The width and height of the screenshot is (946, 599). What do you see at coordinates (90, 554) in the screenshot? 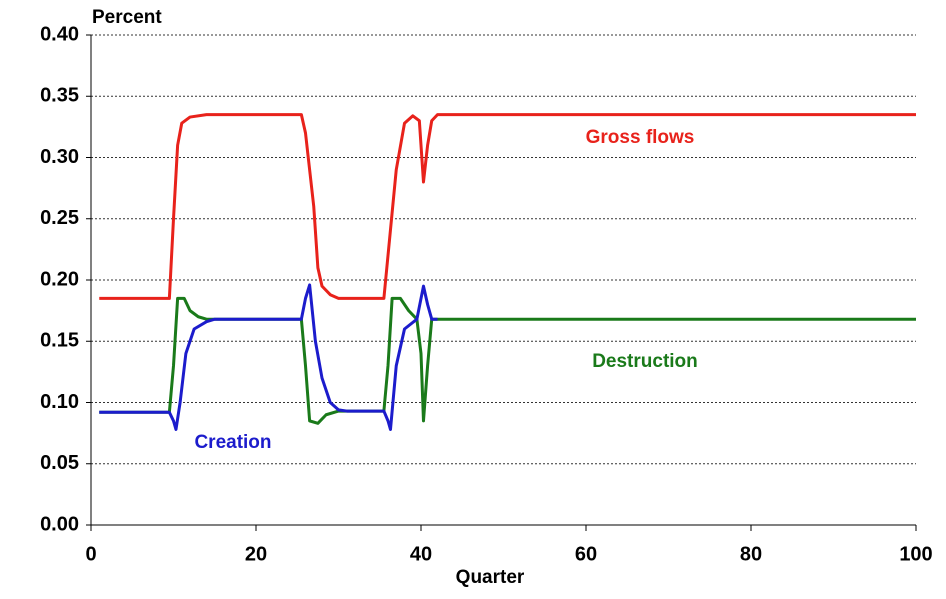
I see `x-tick-label: 0` at bounding box center [90, 554].